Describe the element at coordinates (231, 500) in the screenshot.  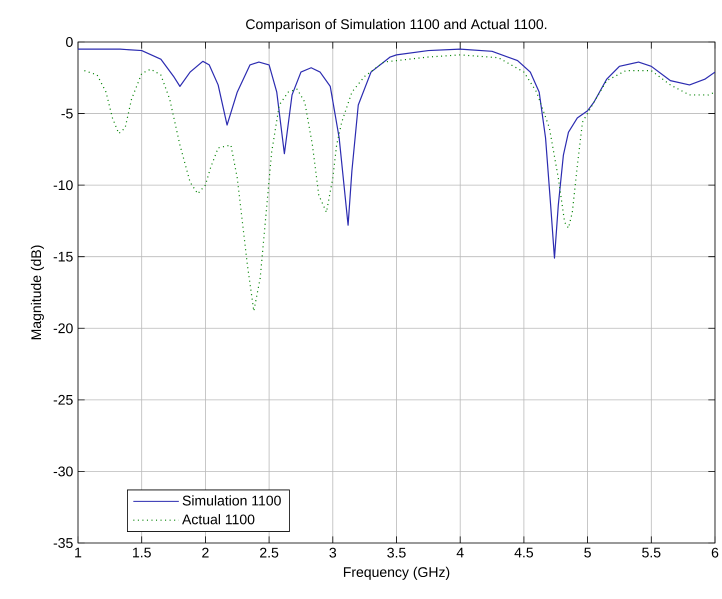
I see `legend-label: Simulation 1100` at that location.